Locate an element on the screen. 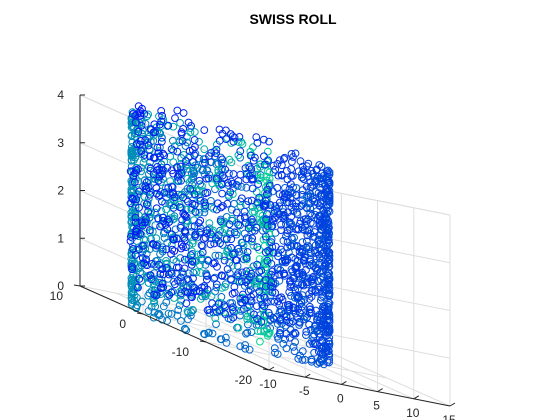 The height and width of the screenshot is (420, 560). z-tick-label: 1 is located at coordinates (60, 238).